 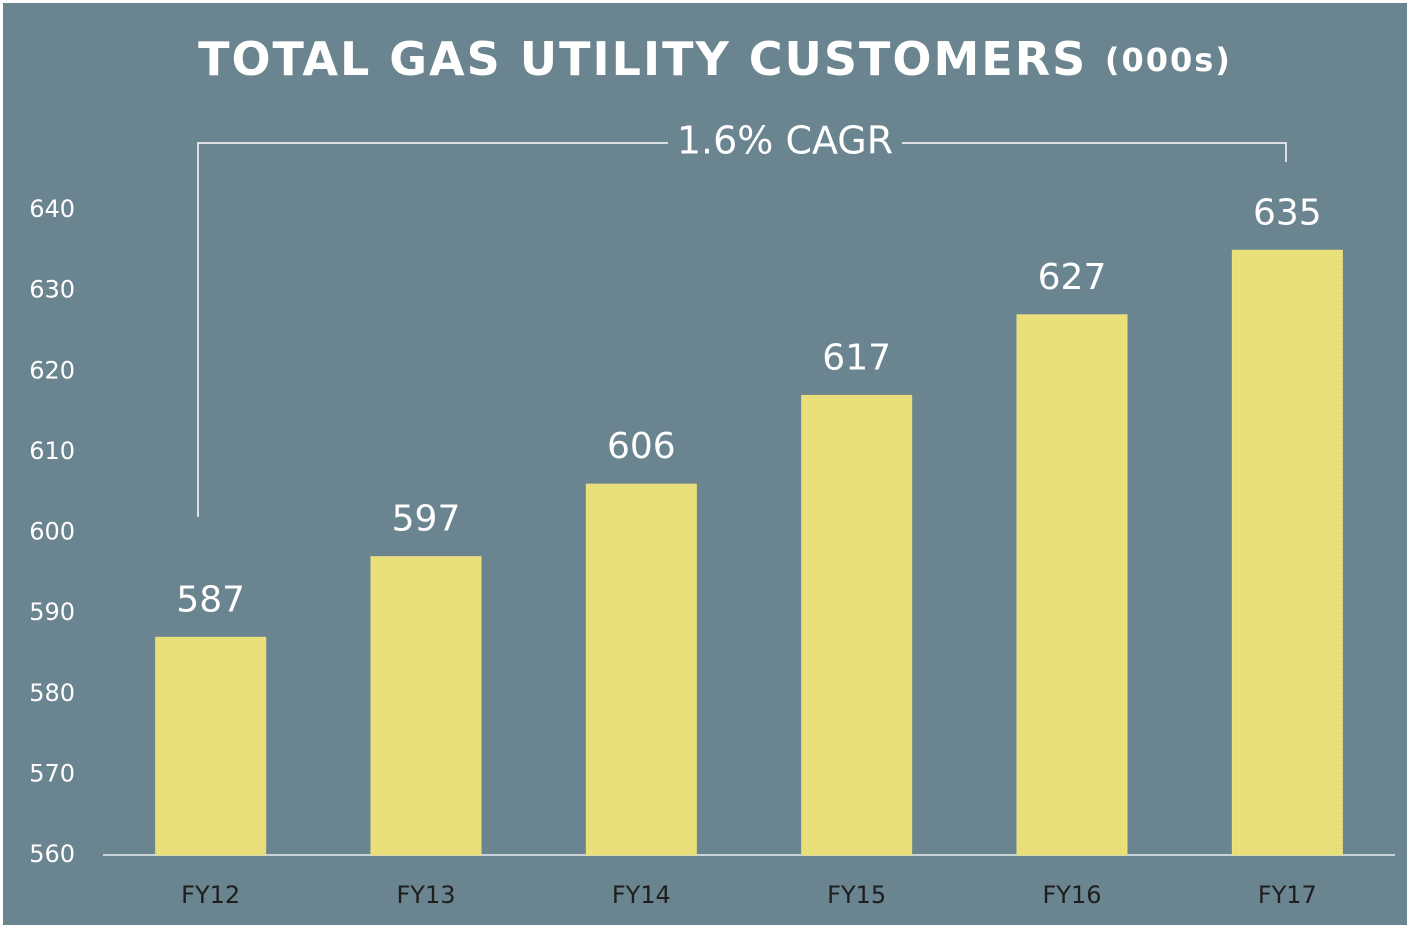 I want to click on y-tick-label: 560, so click(x=52, y=854).